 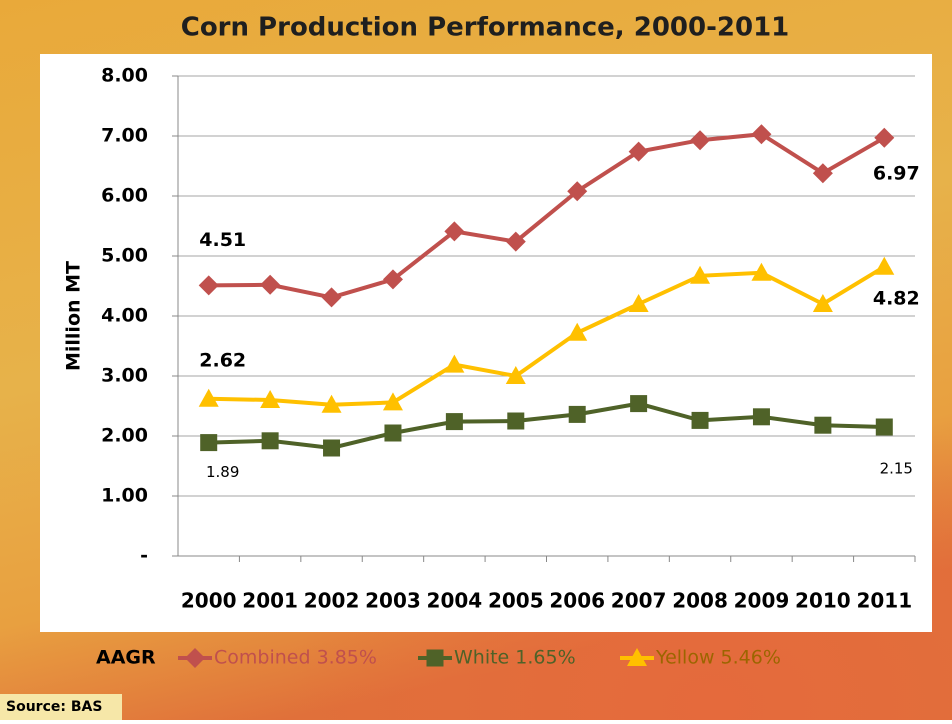 What do you see at coordinates (222, 240) in the screenshot?
I see `data-label: 4.51` at bounding box center [222, 240].